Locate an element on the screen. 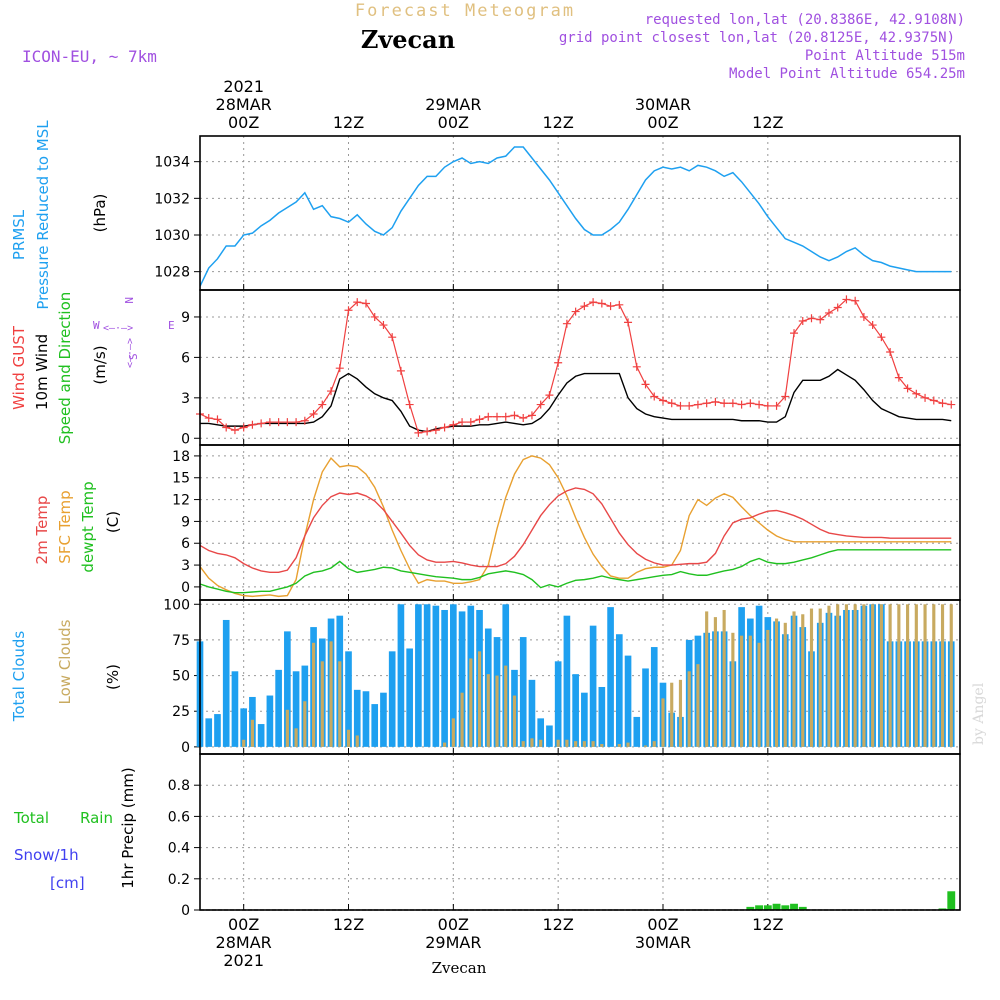  wind-10m-label: 10m Wind is located at coordinates (42, 372).